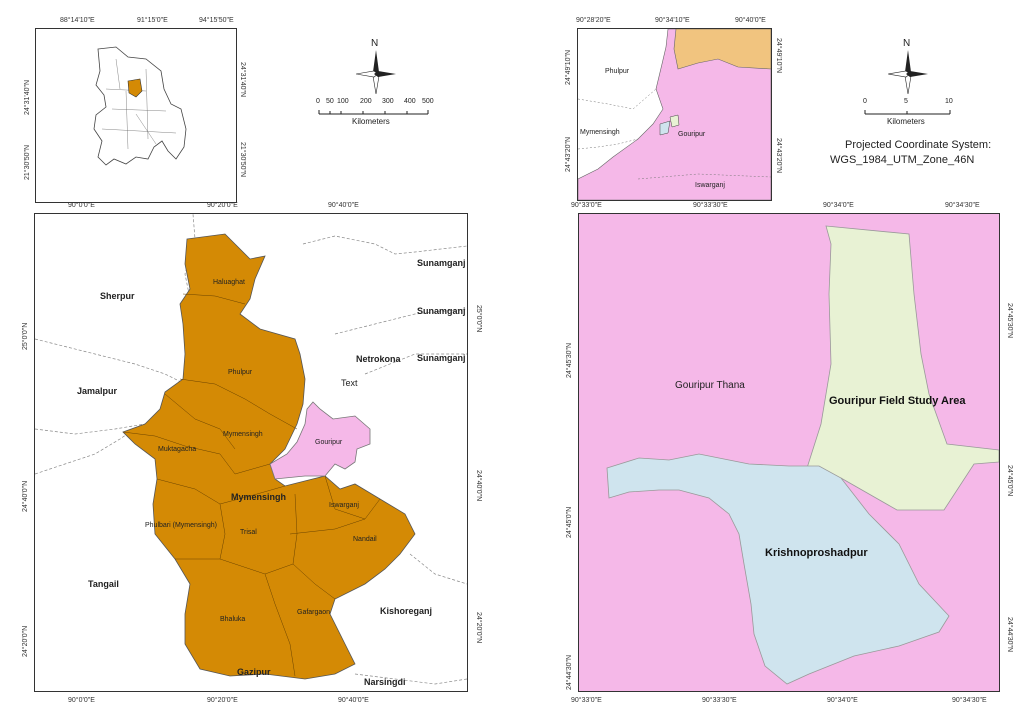 The image size is (1025, 720). I want to click on left-scale-tick-100: 100, so click(343, 101).